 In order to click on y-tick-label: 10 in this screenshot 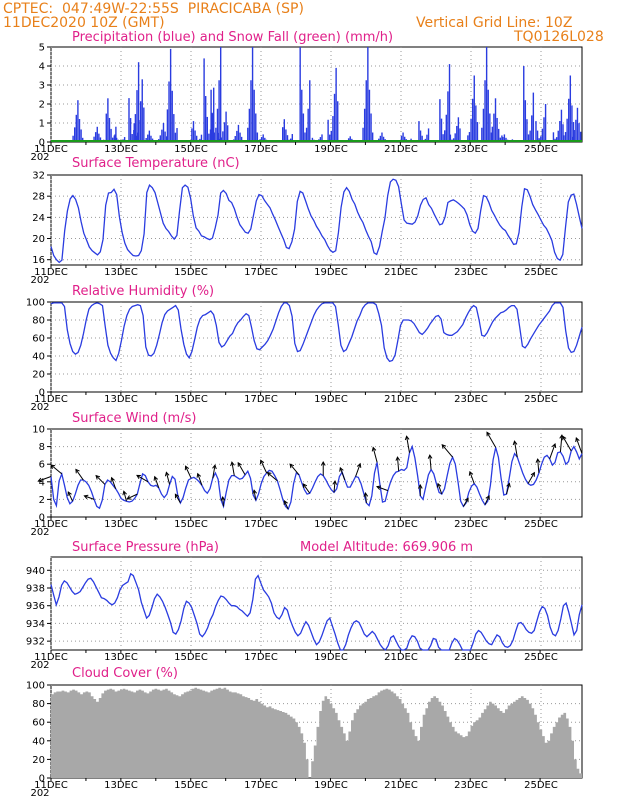, I will do `click(38, 430)`.